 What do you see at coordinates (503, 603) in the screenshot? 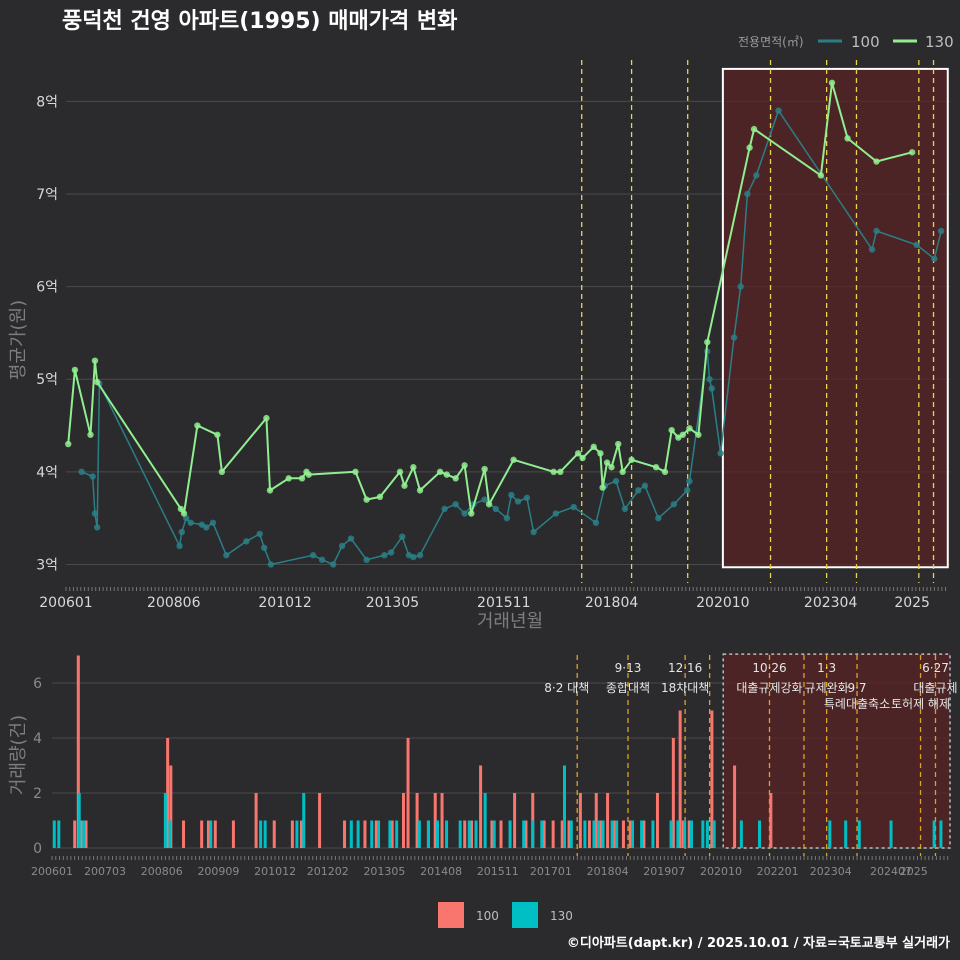
I see `price-x-tick-label-4: 201511` at bounding box center [503, 603].